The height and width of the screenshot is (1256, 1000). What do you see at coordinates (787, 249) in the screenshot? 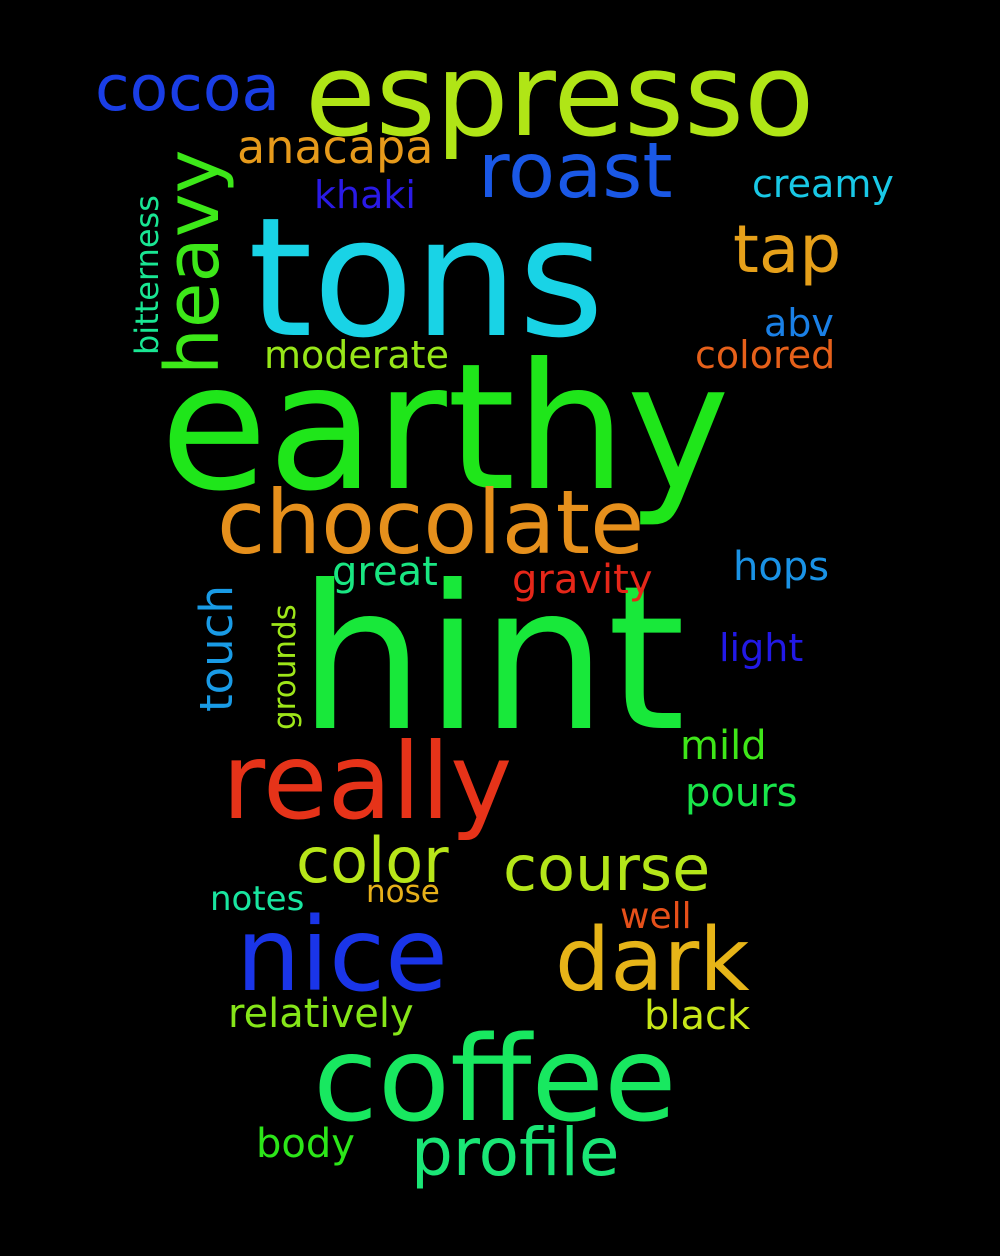
I see `word-tap: tap` at bounding box center [787, 249].